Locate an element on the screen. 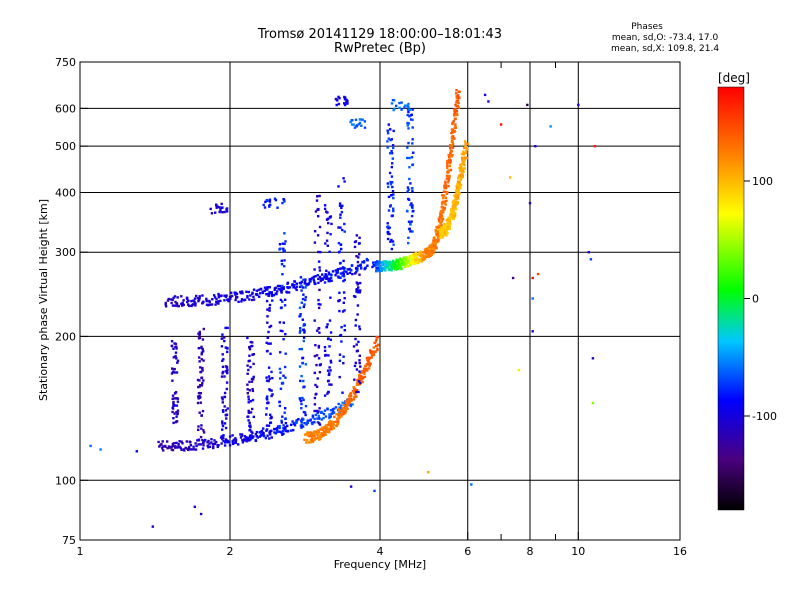  x-tick-label: 10 is located at coordinates (578, 551).